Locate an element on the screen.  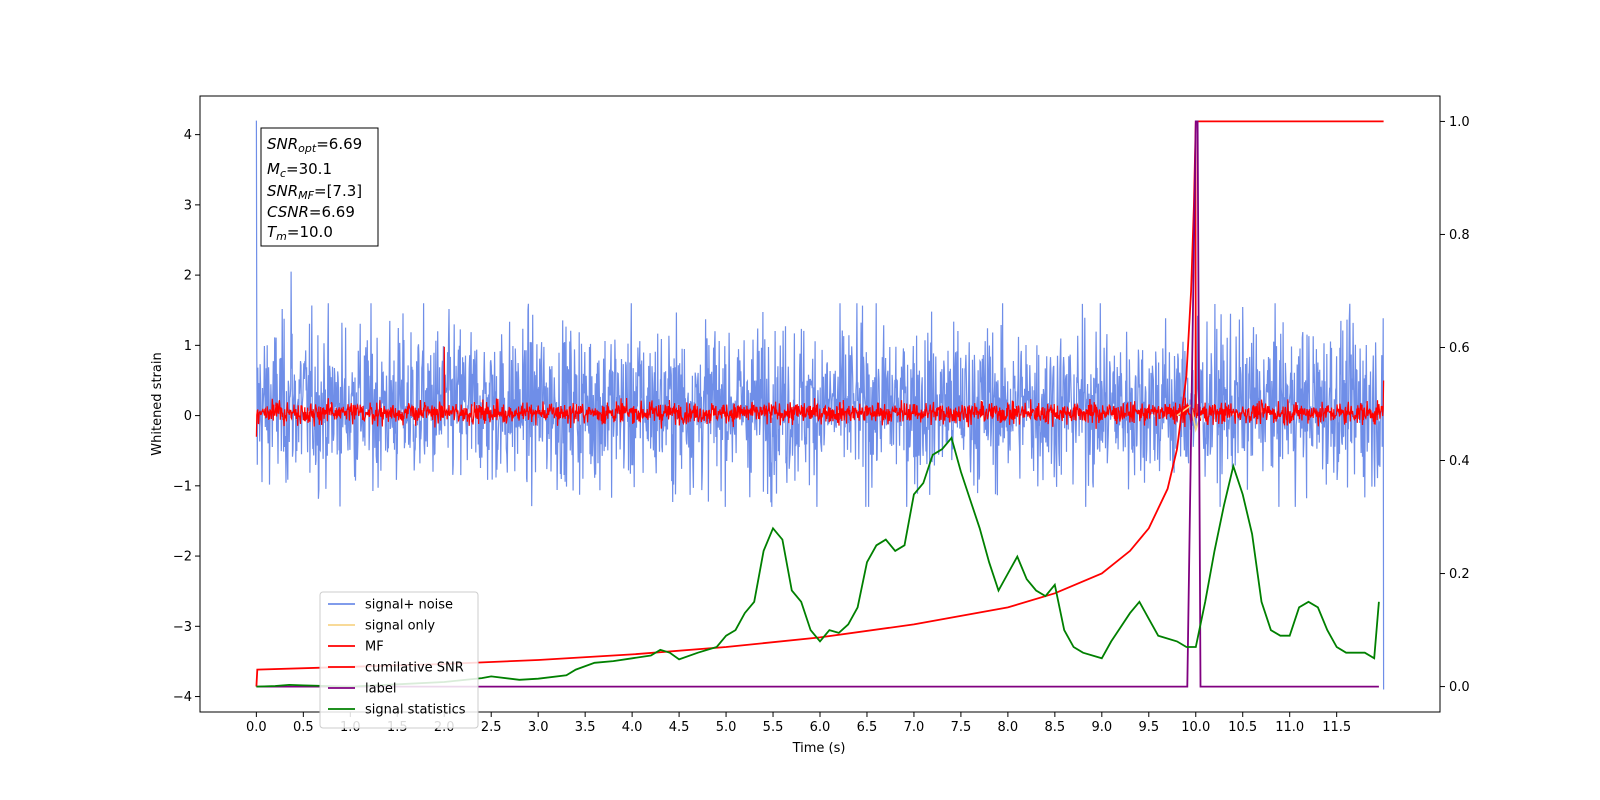
legend-entry: signal only is located at coordinates (400, 626).